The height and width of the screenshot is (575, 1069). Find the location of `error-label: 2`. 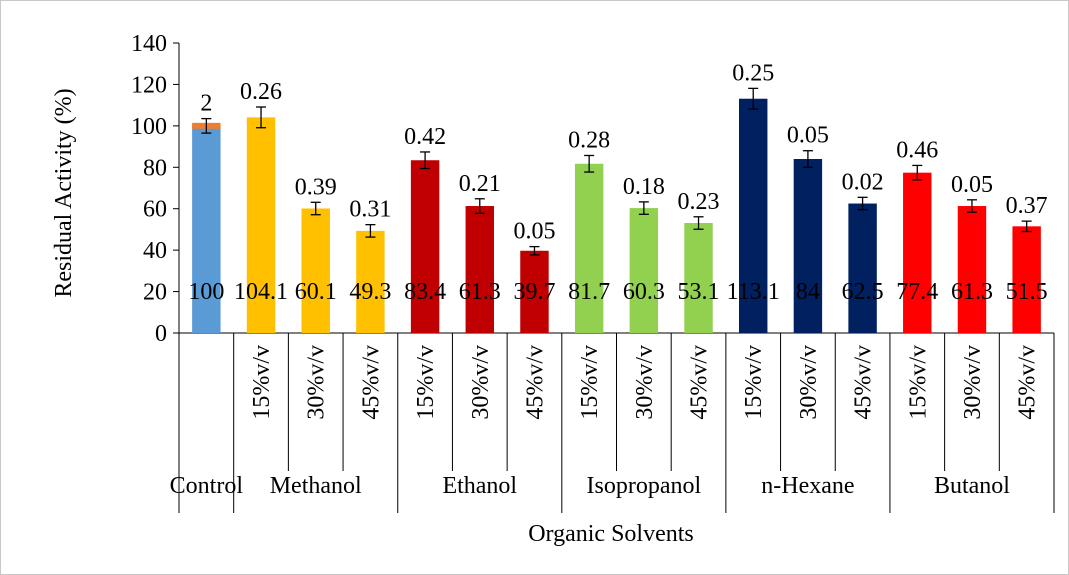

error-label: 2 is located at coordinates (206, 104).